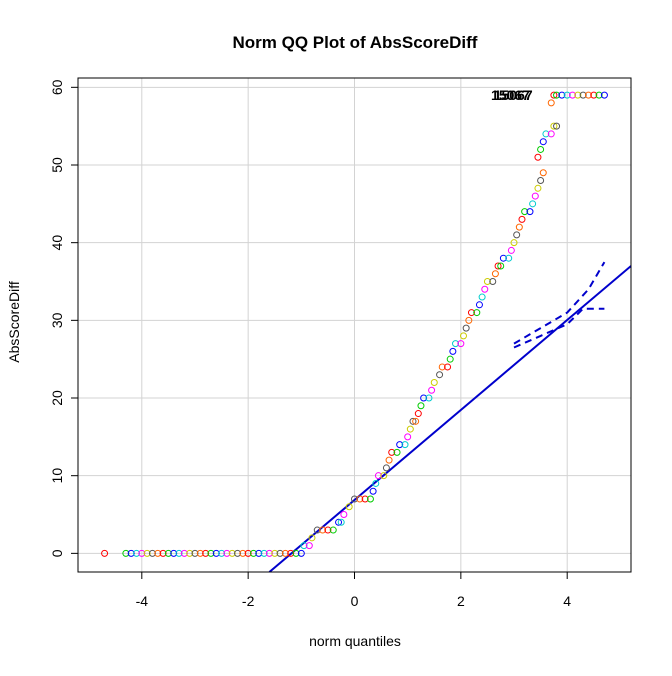 This screenshot has height=676, width=672. Describe the element at coordinates (559, 303) in the screenshot. I see `confidence-band-line` at that location.